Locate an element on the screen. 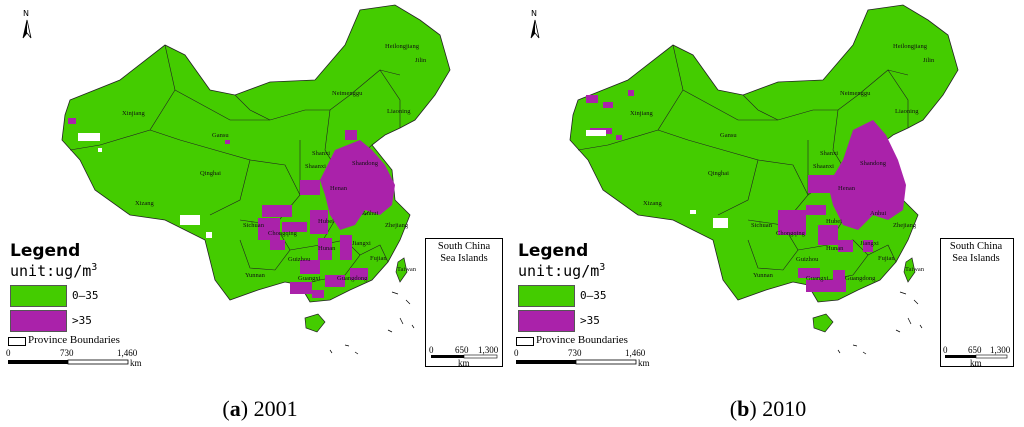  south-china-sea-inset is located at coordinates (977, 302).